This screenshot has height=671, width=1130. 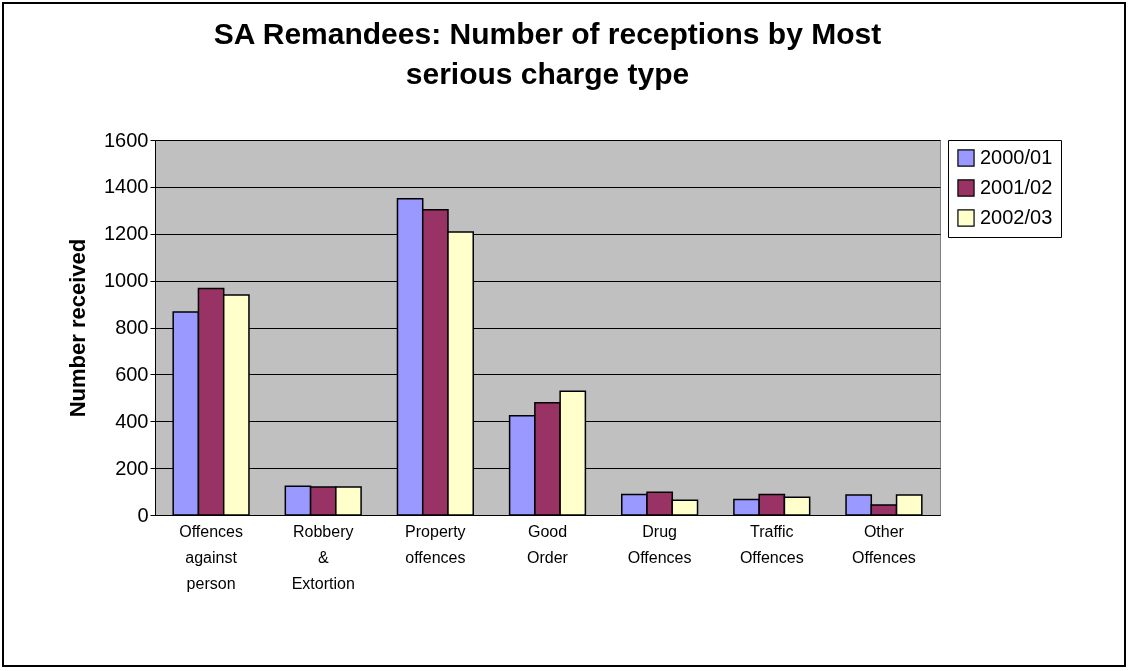 What do you see at coordinates (884, 544) in the screenshot?
I see `x-tick-label: Other Offences` at bounding box center [884, 544].